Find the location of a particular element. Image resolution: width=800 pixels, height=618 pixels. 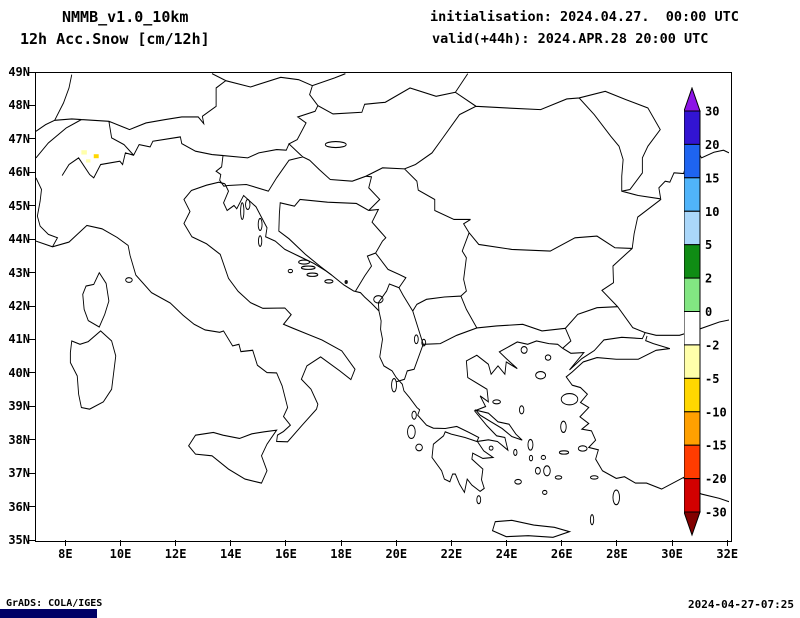

lon-axis-label: 18E is located at coordinates (341, 554).